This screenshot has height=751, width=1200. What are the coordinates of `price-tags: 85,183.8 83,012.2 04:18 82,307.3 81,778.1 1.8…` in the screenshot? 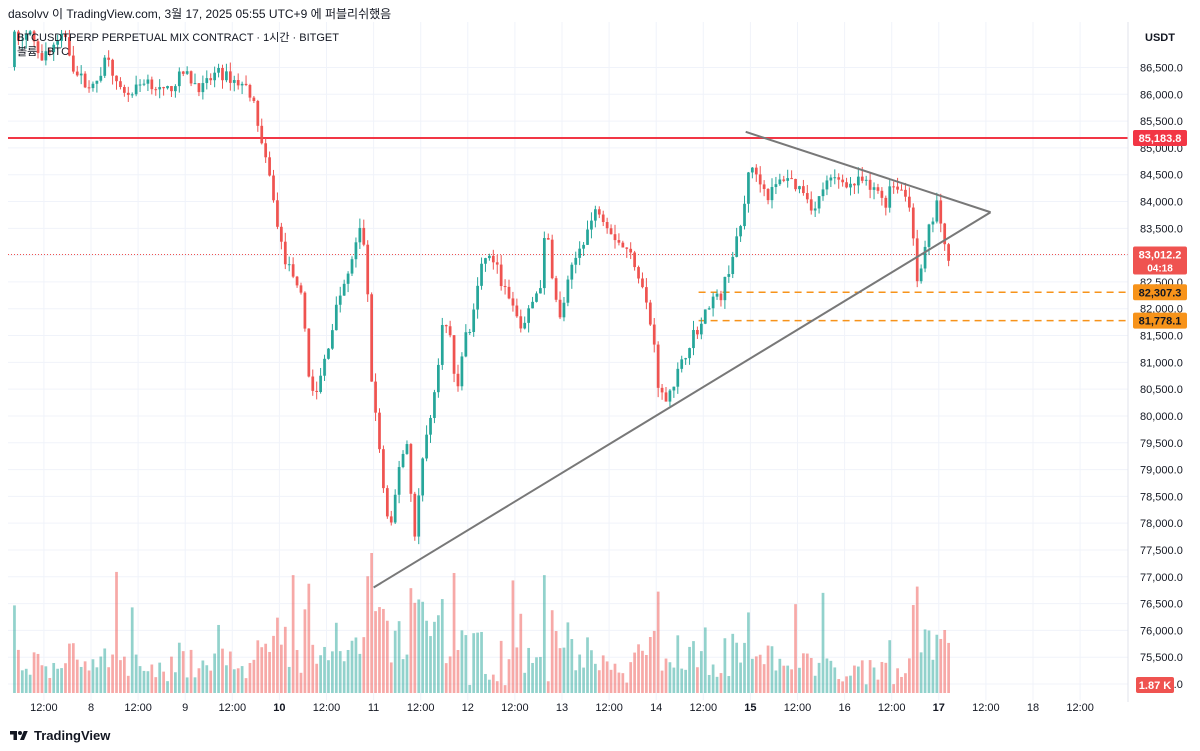 It's located at (1160, 411).